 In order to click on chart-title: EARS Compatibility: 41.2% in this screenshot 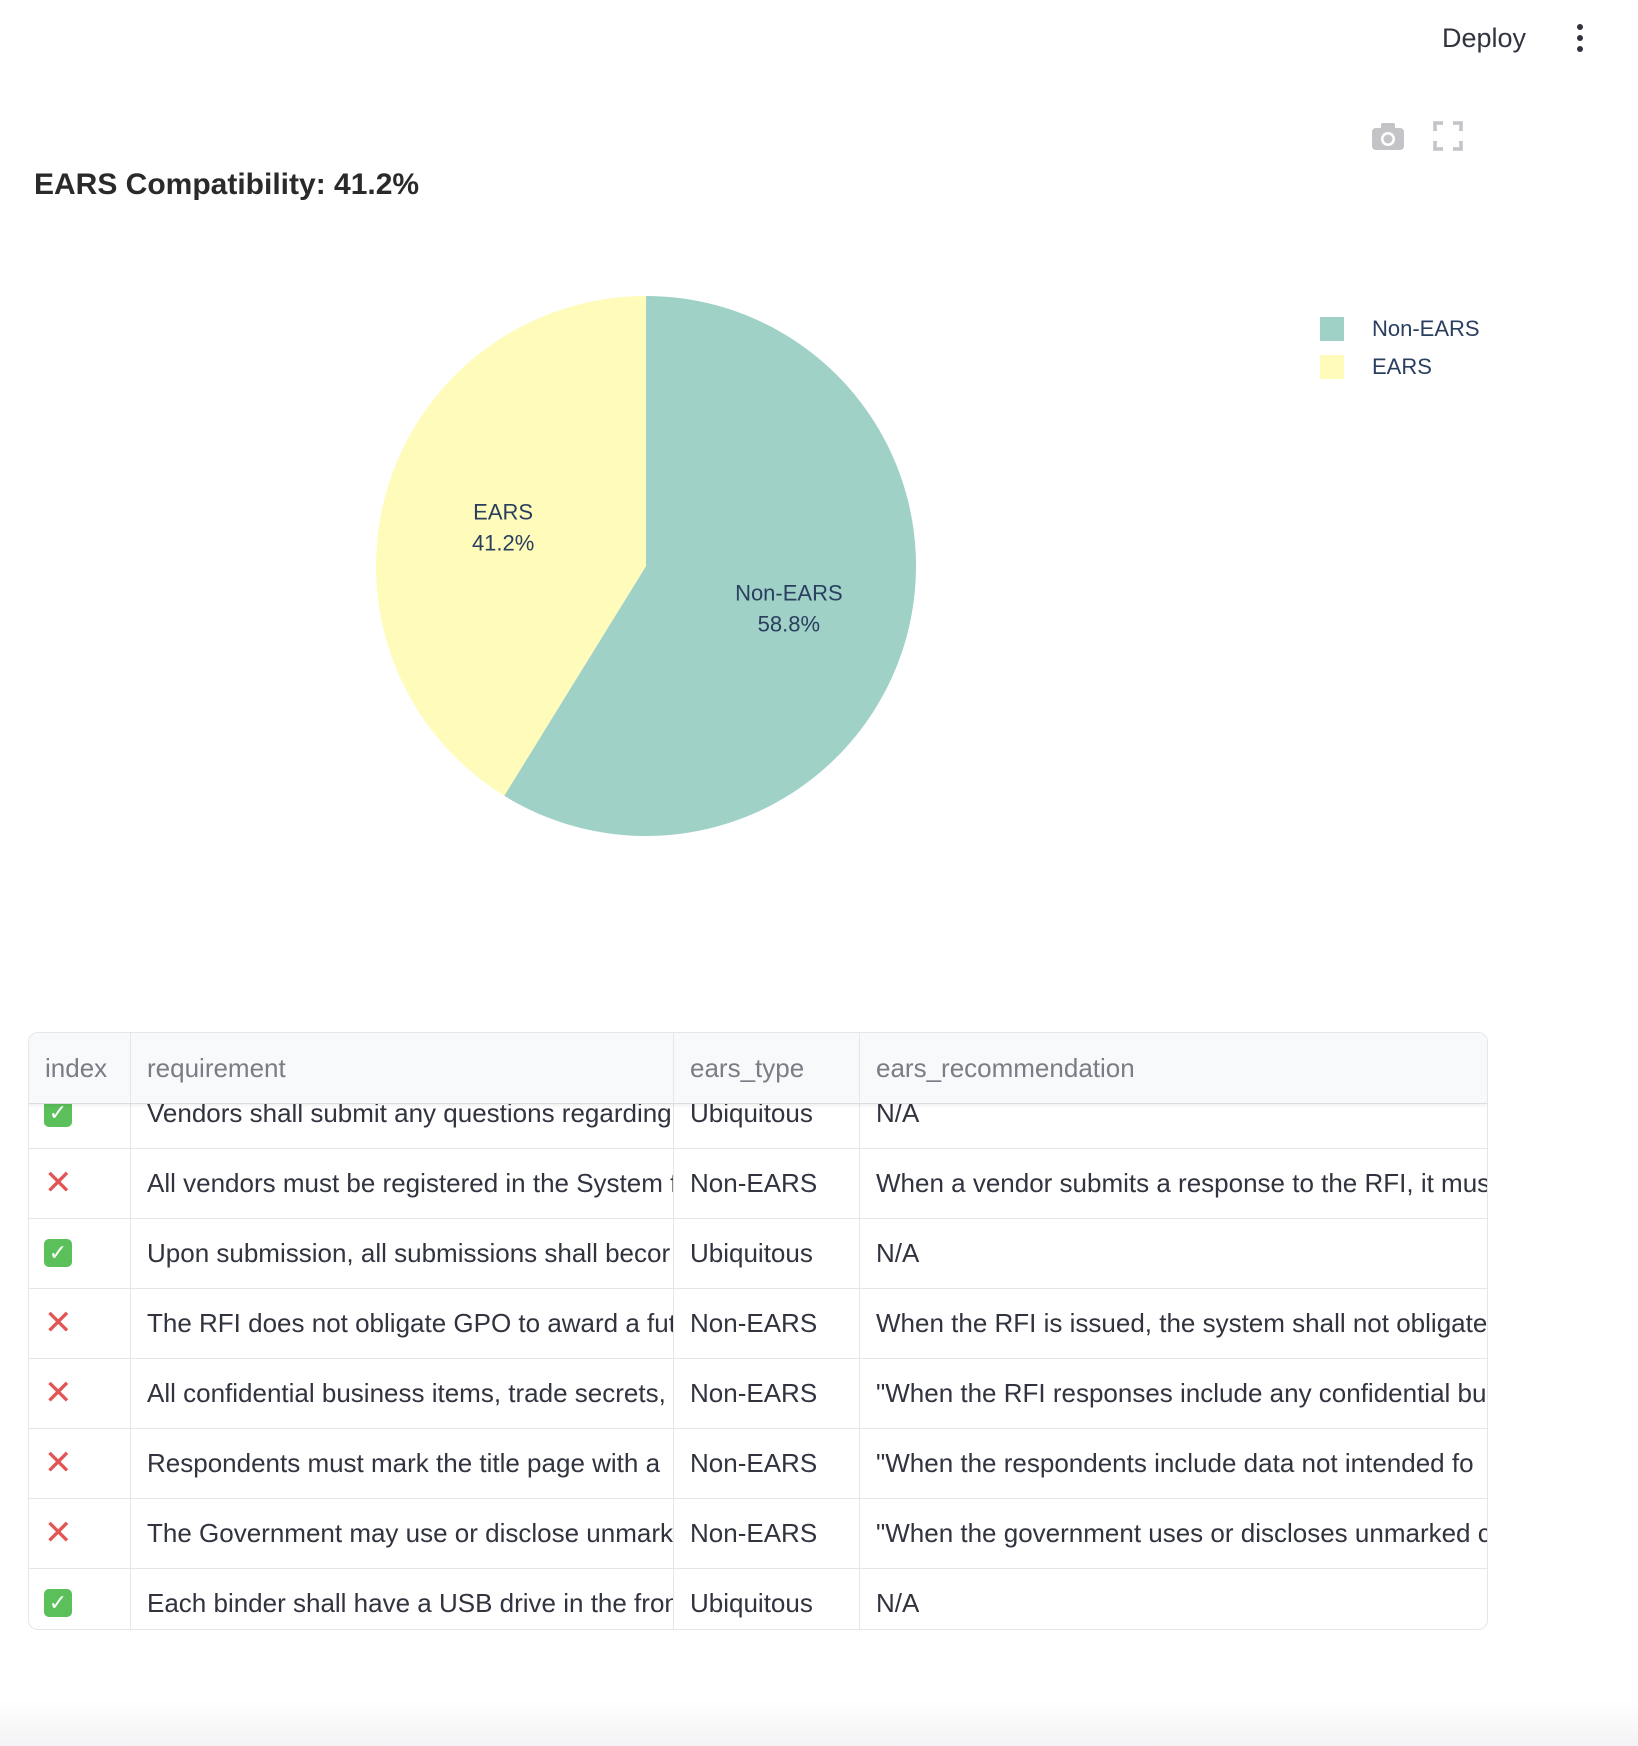, I will do `click(227, 184)`.